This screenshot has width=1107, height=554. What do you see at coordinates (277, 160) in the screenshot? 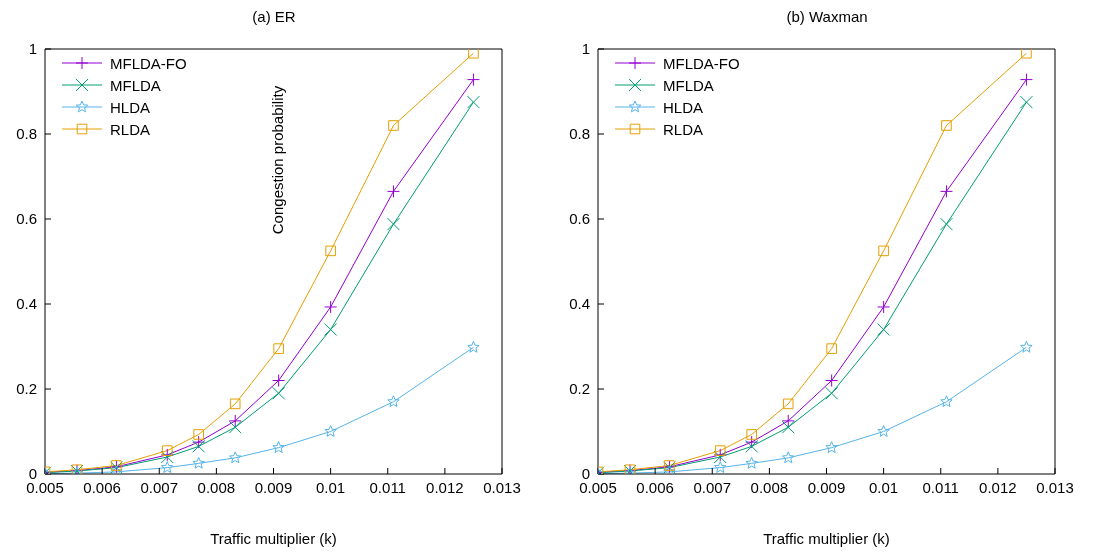
I see `y-axis-title: Congestion probability` at bounding box center [277, 160].